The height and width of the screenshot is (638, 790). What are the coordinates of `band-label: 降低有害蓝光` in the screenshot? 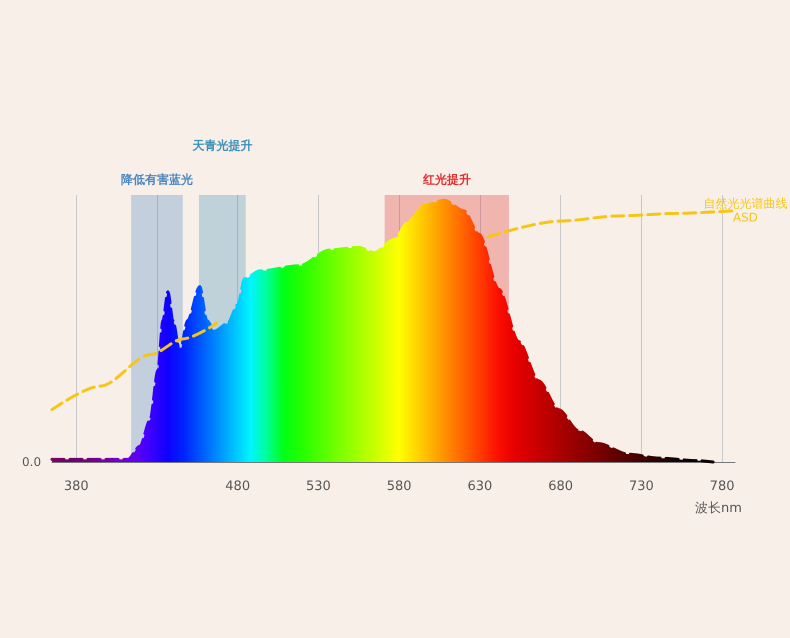 It's located at (156, 179).